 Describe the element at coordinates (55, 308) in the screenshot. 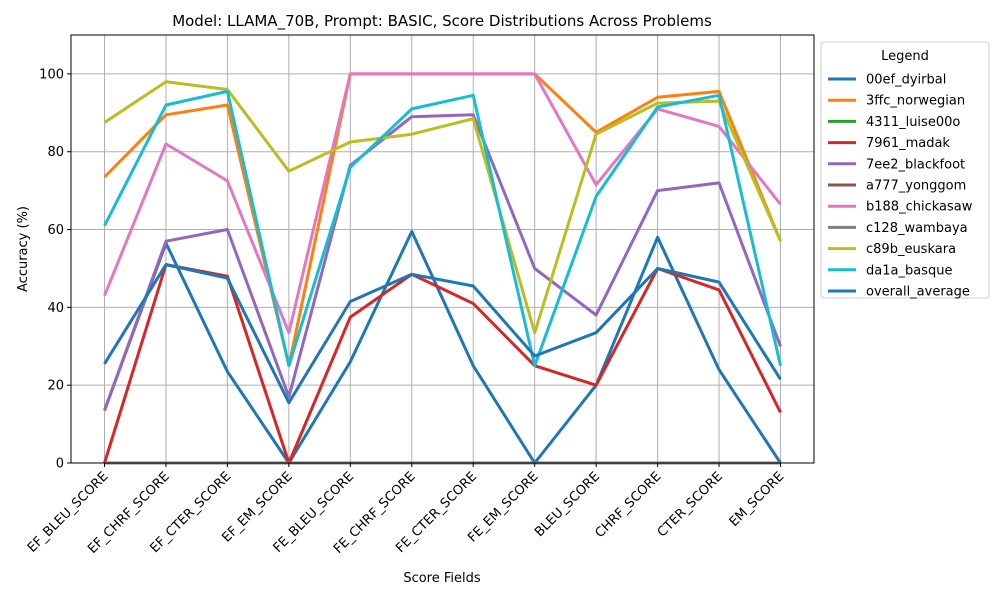

I see `y-tick-label: 40` at that location.